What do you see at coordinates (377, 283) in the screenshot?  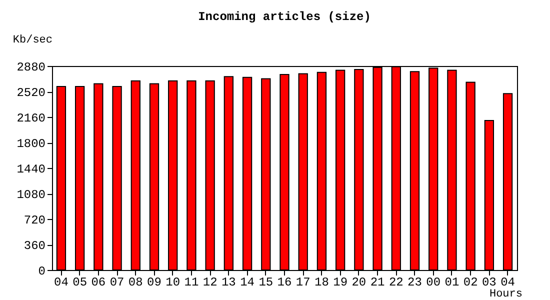 I see `x-tick-label: 21` at bounding box center [377, 283].